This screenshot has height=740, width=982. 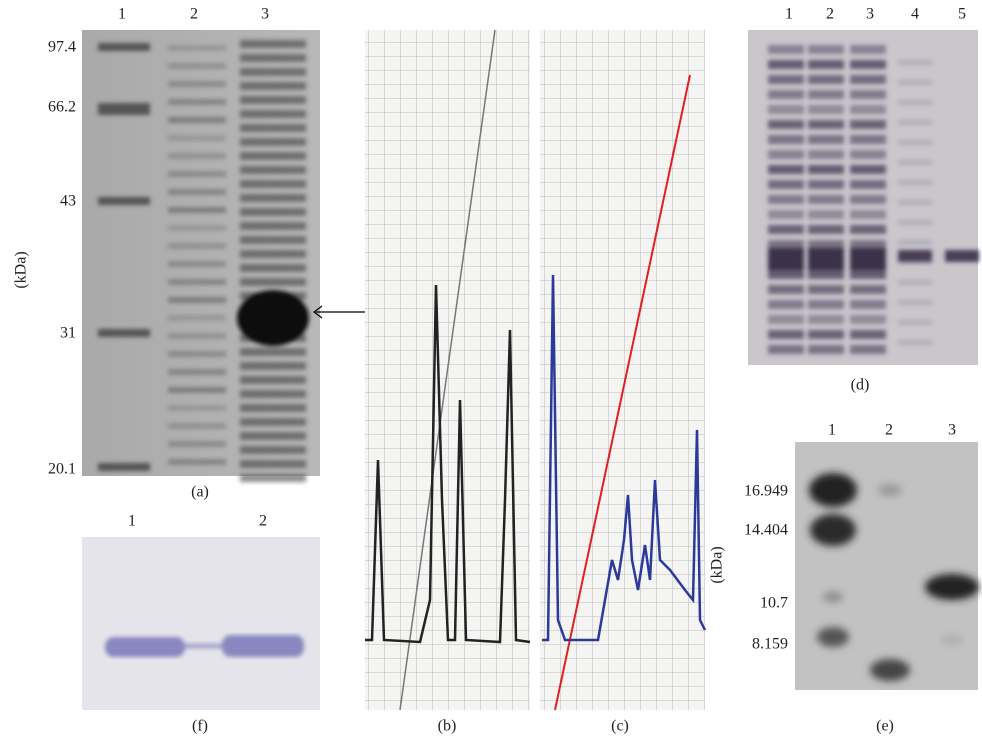 I want to click on marker-label: 97.4, so click(x=62, y=47).